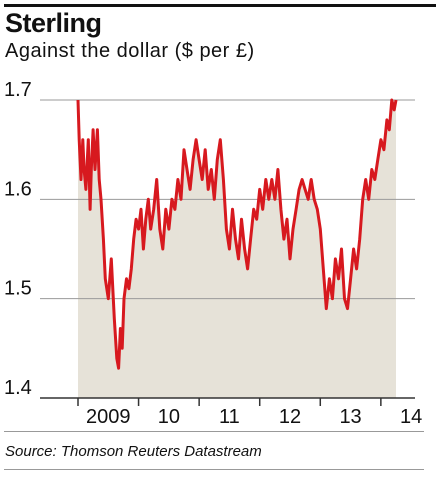  Describe the element at coordinates (108, 417) in the screenshot. I see `x-tick-label: 2009` at that location.